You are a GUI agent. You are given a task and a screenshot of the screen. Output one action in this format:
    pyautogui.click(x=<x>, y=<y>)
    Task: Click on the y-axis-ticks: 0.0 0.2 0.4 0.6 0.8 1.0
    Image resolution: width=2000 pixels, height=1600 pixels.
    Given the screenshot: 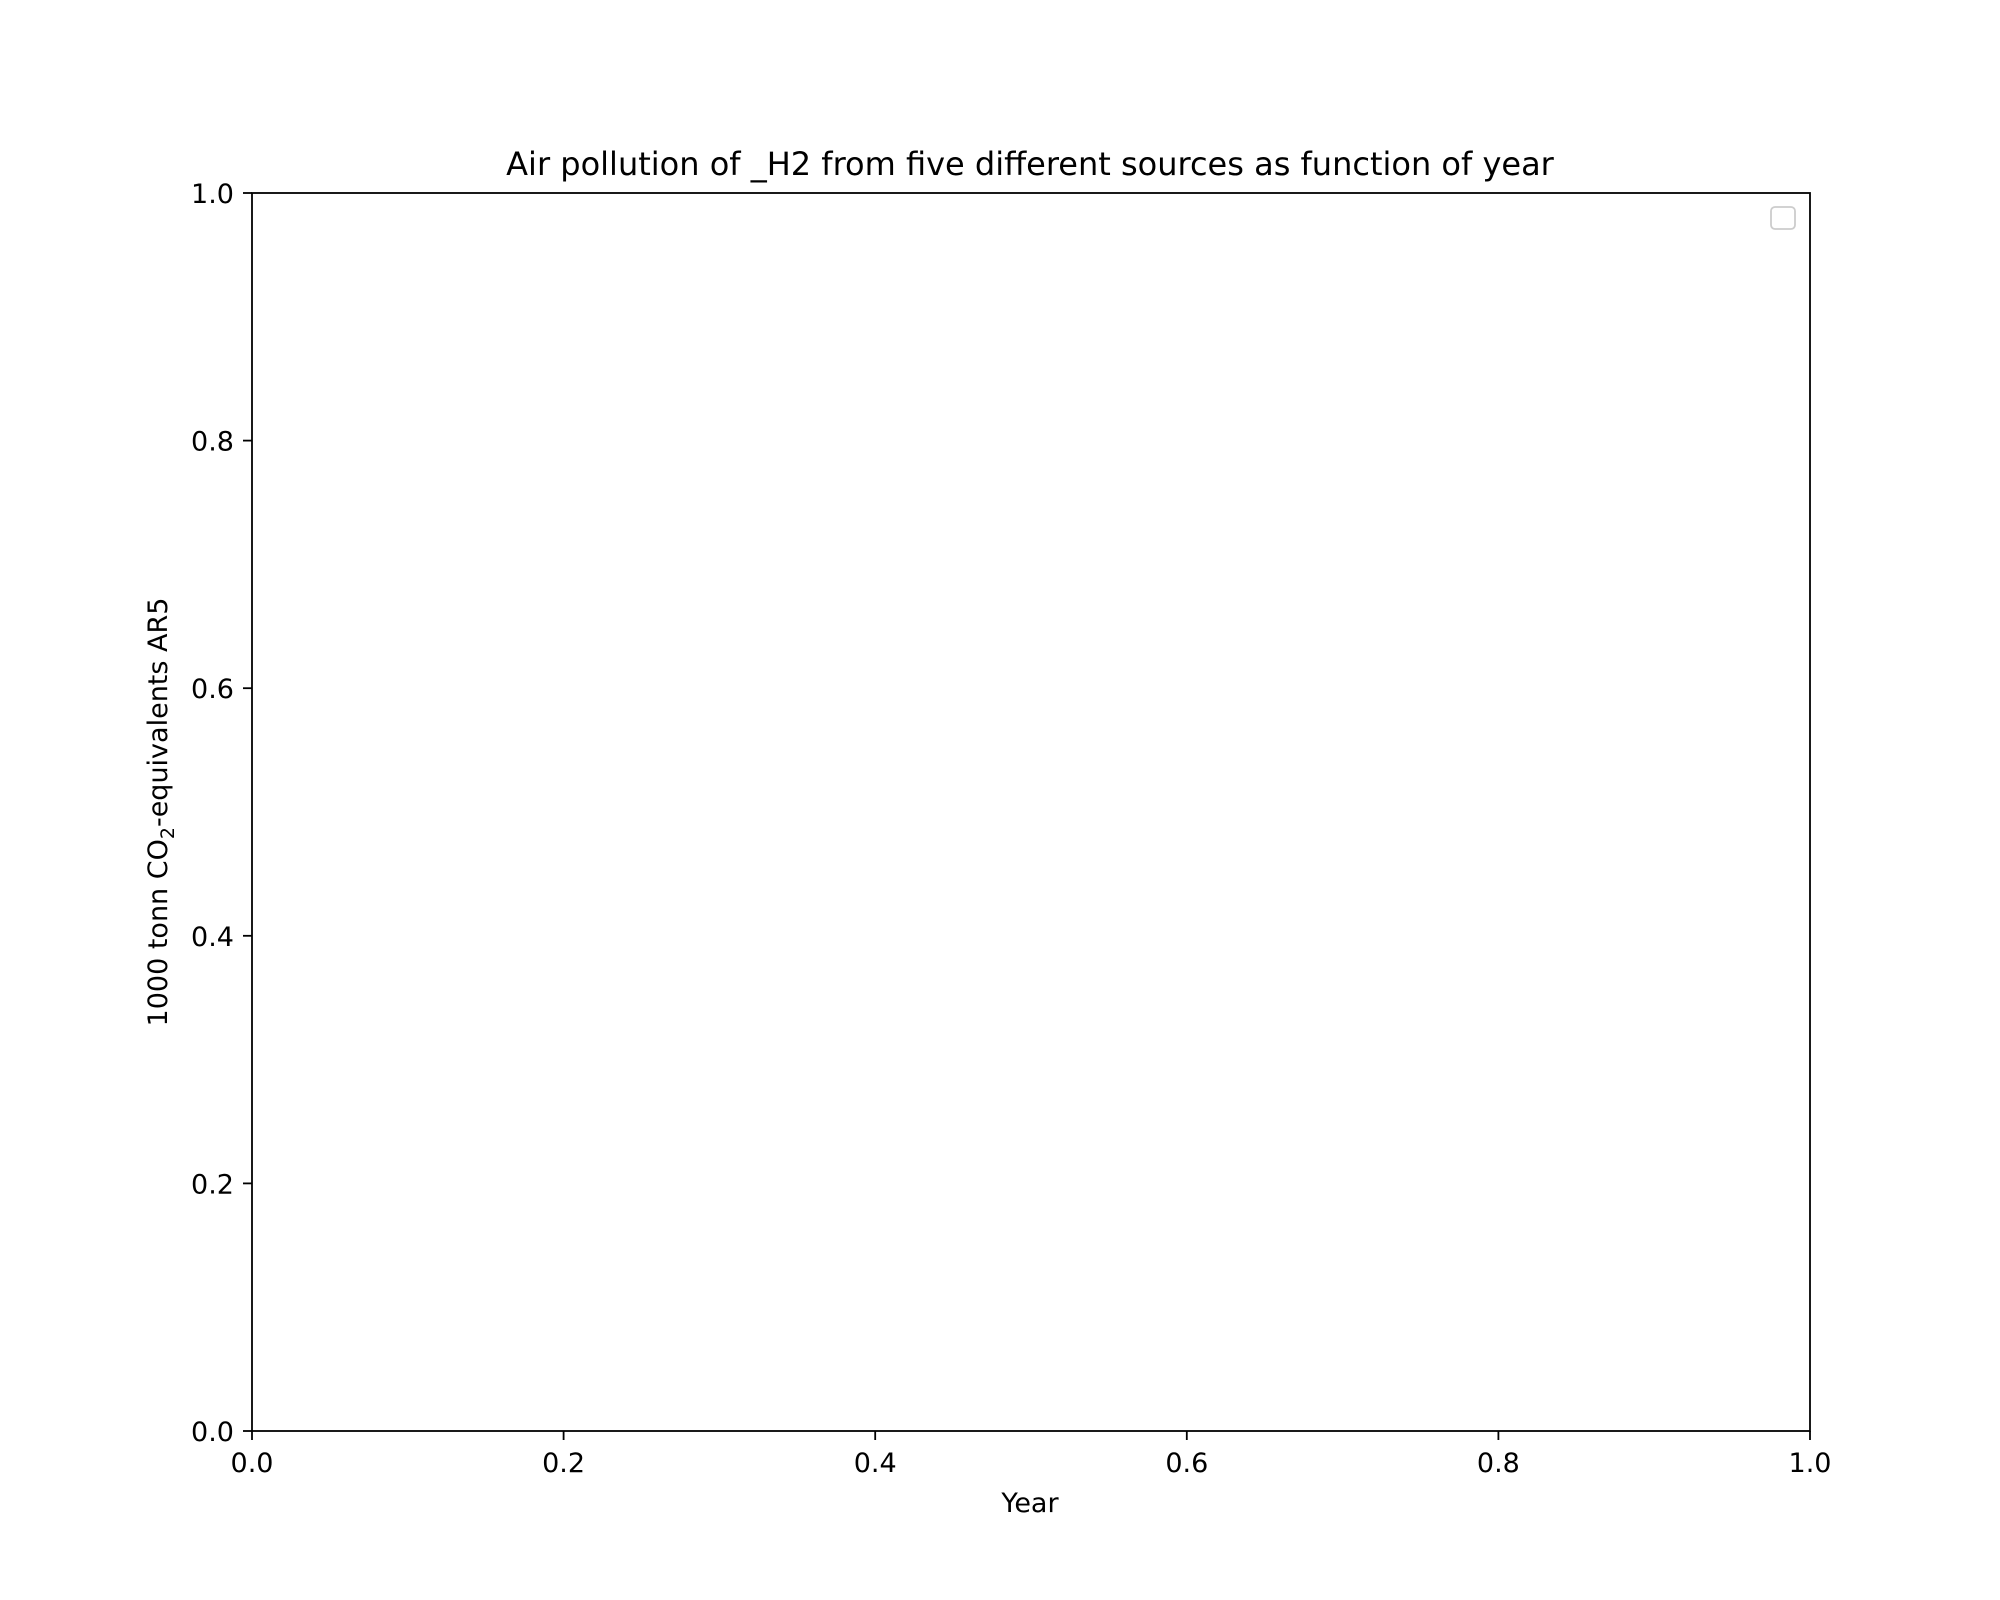 What is the action you would take?
    pyautogui.click(x=221, y=813)
    